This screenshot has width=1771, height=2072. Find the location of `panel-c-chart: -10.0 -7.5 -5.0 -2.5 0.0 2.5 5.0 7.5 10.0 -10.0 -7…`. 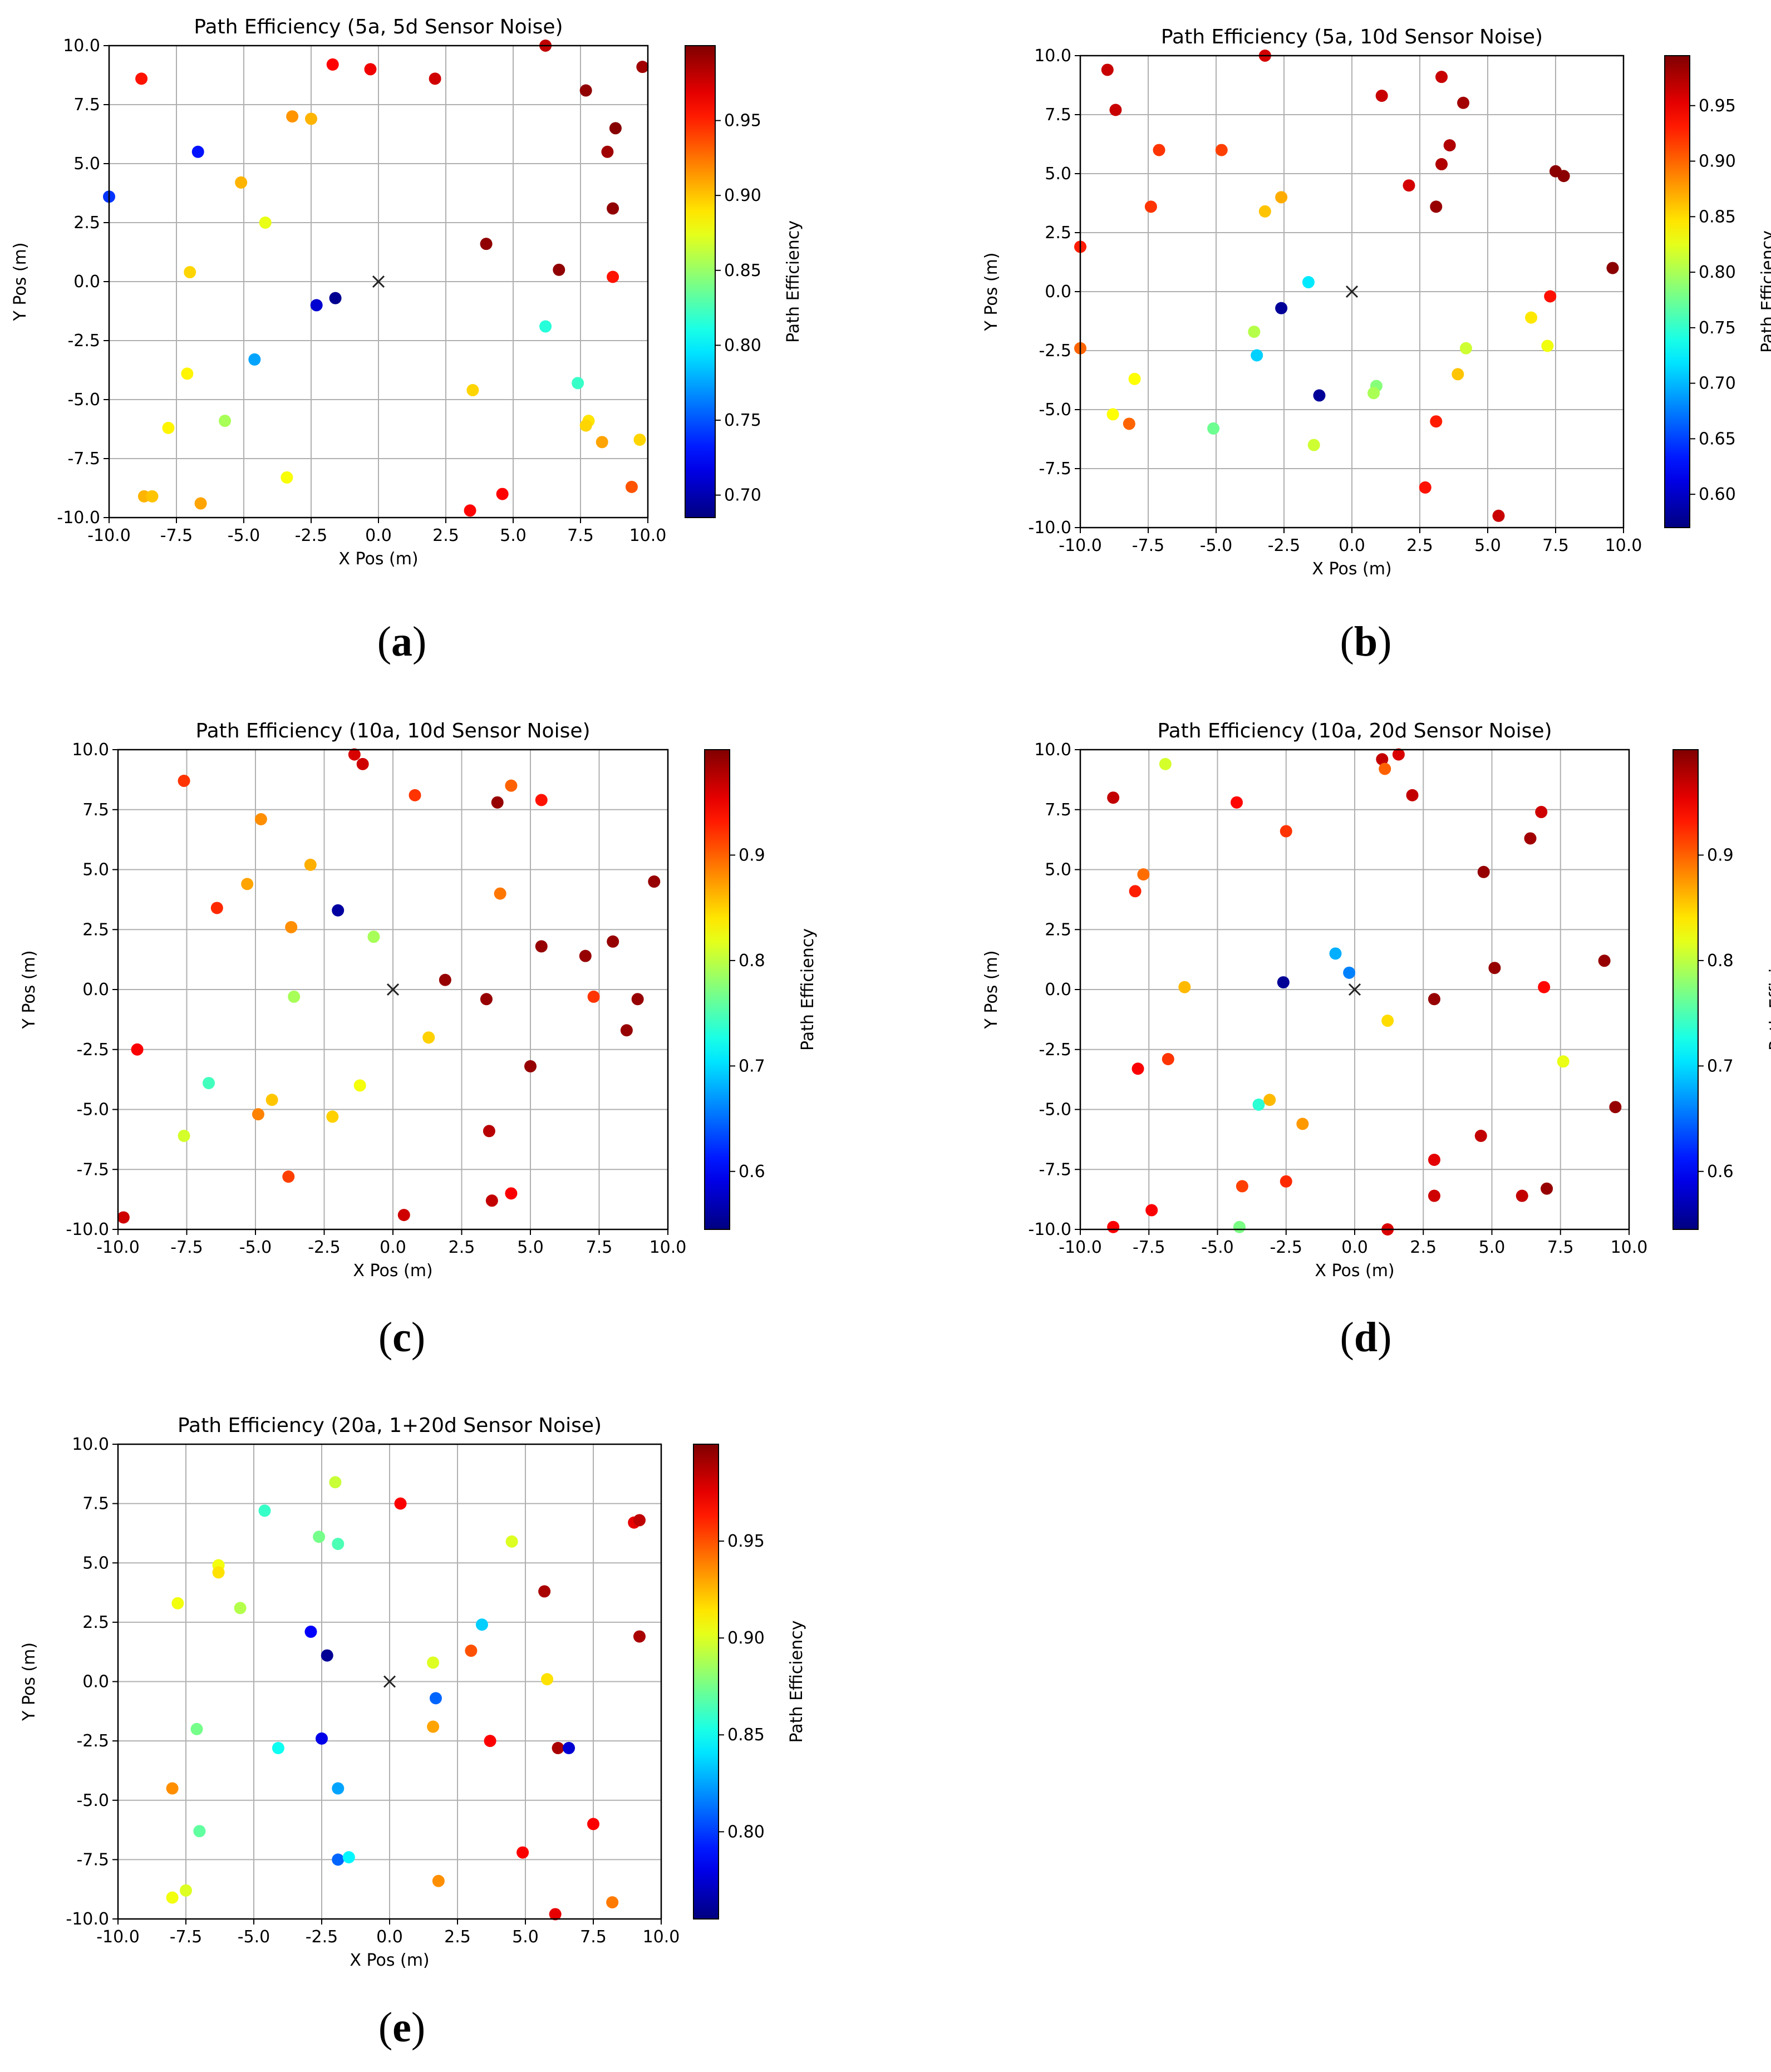

panel-c-chart: -10.0 -7.5 -5.0 -2.5 0.0 2.5 5.0 7.5 10.0 -10.0 -7… is located at coordinates (418, 1001).